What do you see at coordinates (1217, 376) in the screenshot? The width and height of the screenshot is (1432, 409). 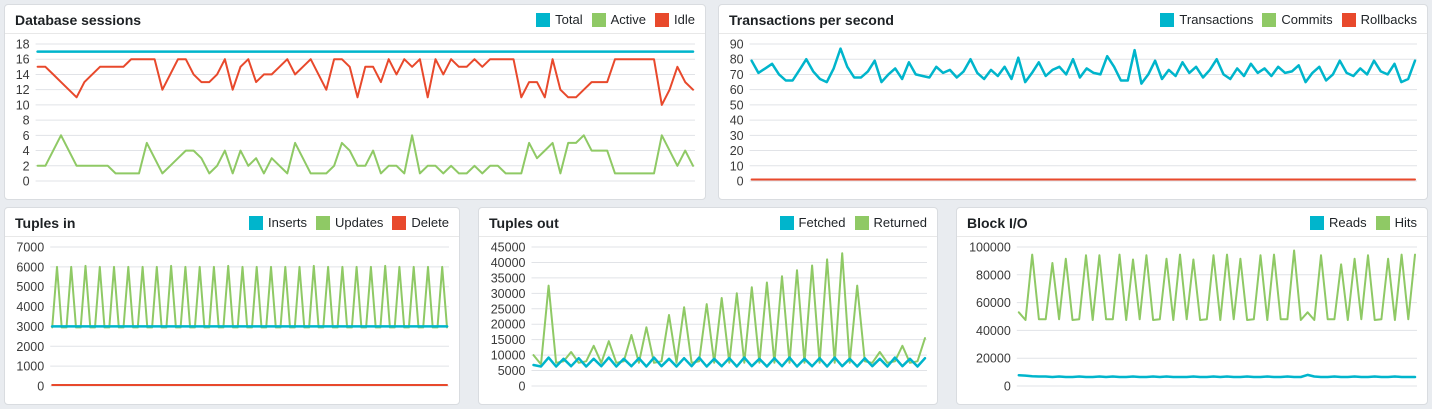 I see `series-reads` at bounding box center [1217, 376].